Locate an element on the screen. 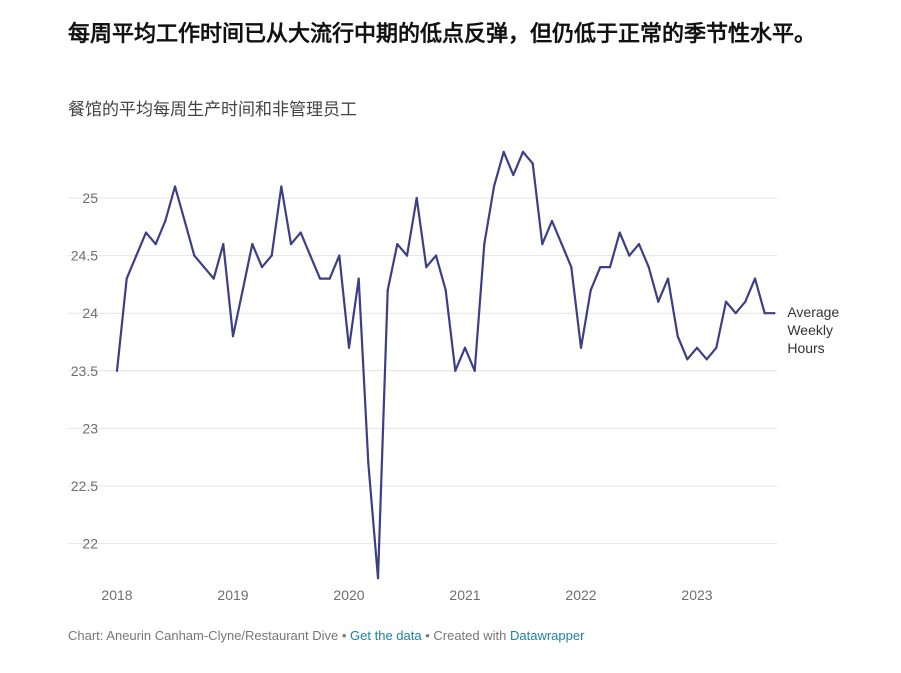 The width and height of the screenshot is (901, 673). chart-subtitle: 餐馆的平均每周生产时间和非管理员工 is located at coordinates (212, 110).